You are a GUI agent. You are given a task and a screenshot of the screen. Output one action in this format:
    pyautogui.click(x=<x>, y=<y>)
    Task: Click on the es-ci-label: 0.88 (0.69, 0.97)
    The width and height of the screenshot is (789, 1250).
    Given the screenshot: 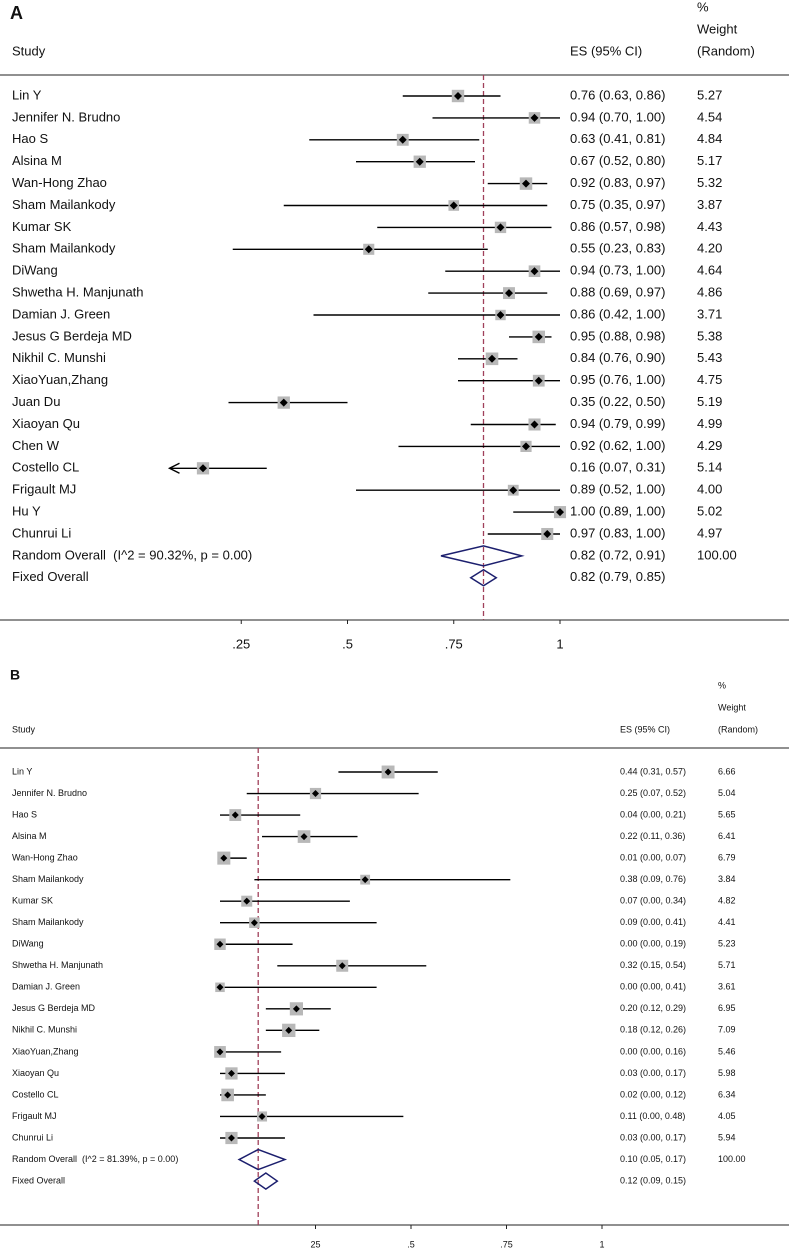 What is the action you would take?
    pyautogui.click(x=617, y=292)
    